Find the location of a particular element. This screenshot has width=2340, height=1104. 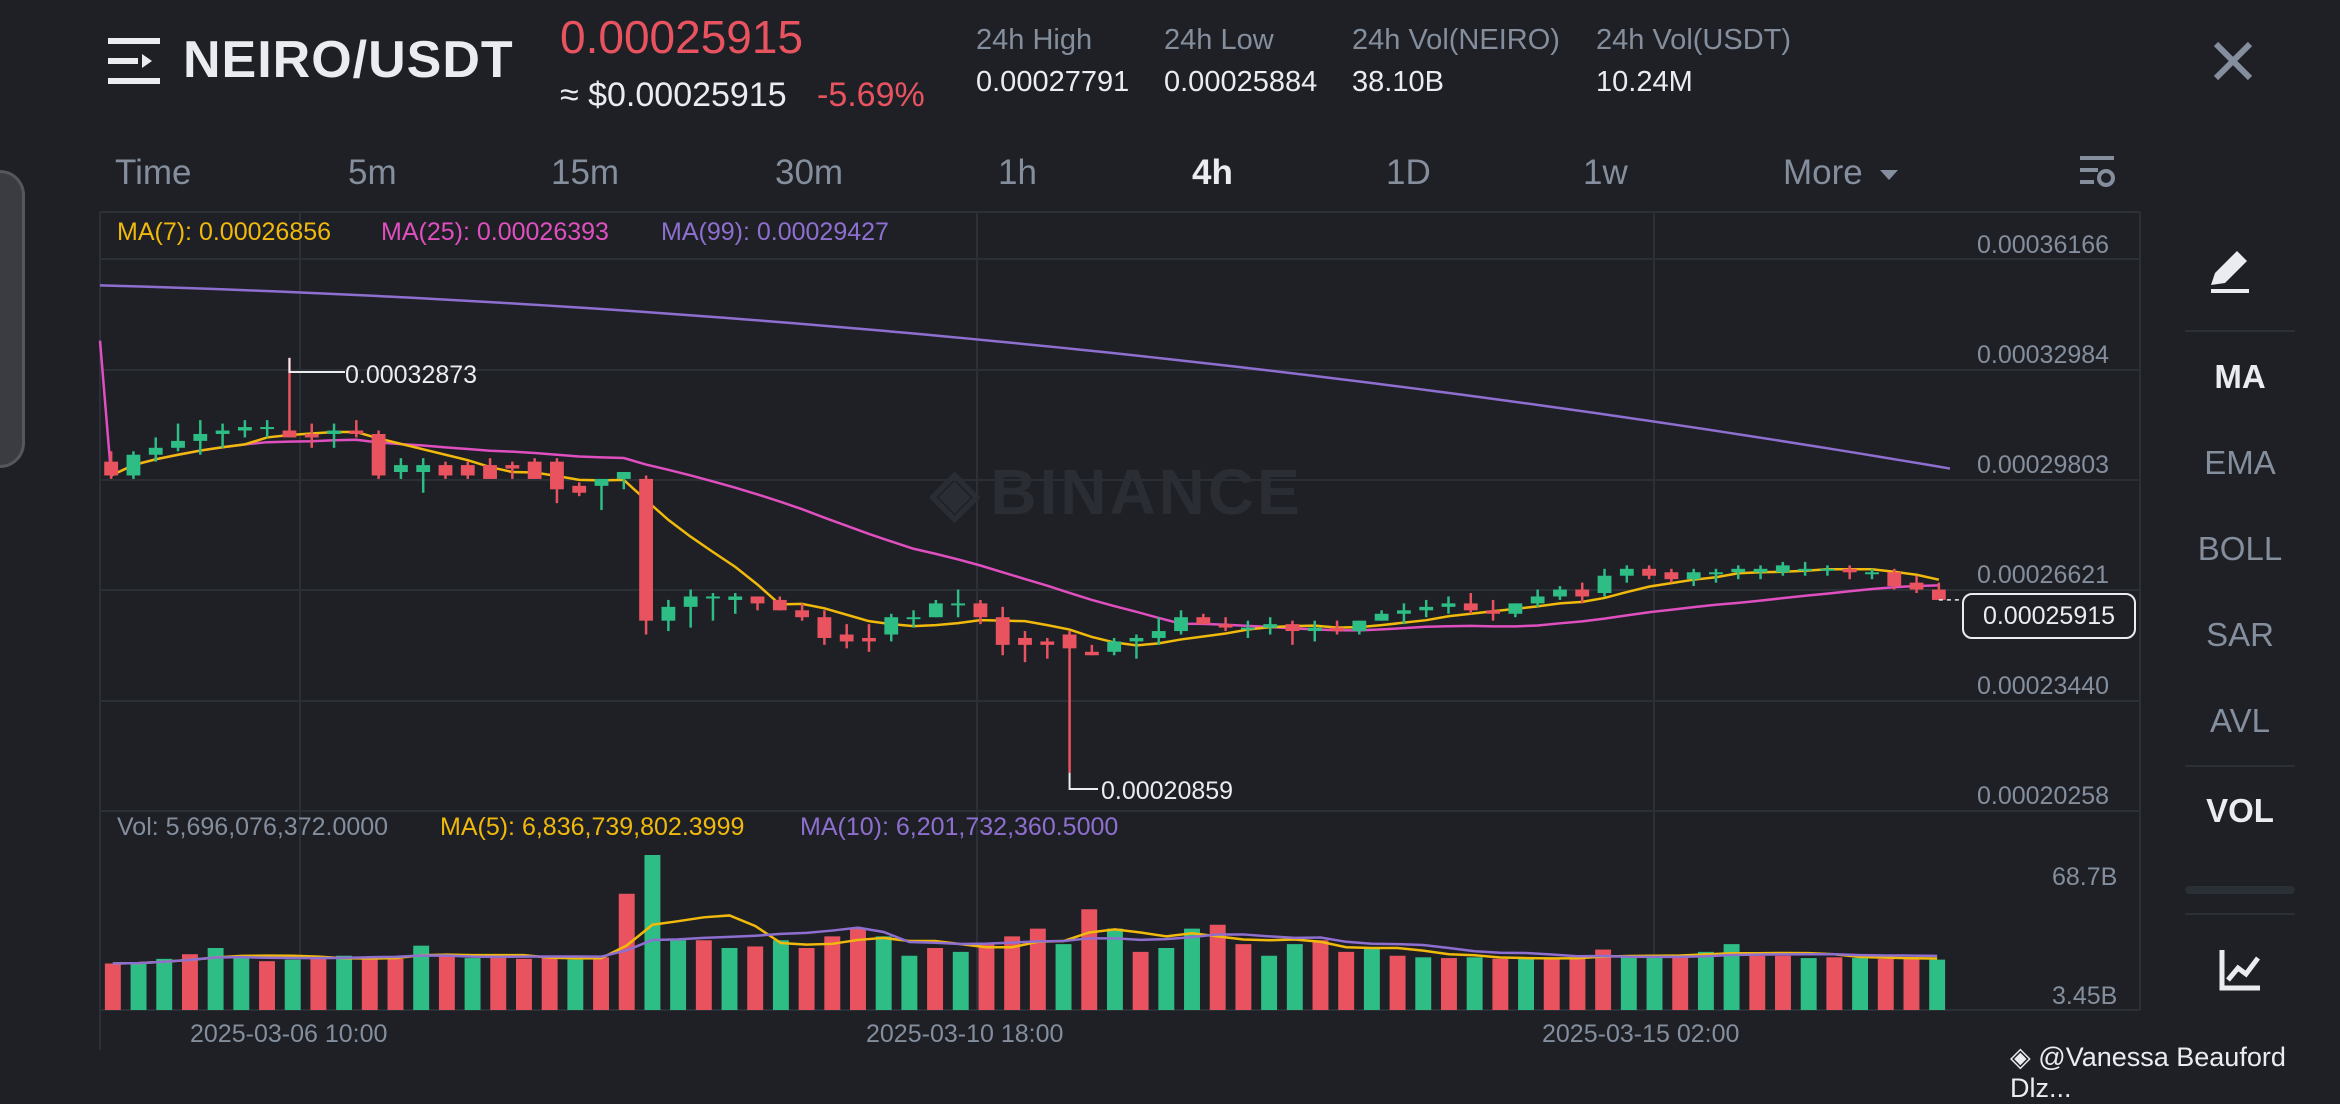

date-label: 2025-03-10 18:00 is located at coordinates (964, 1034).